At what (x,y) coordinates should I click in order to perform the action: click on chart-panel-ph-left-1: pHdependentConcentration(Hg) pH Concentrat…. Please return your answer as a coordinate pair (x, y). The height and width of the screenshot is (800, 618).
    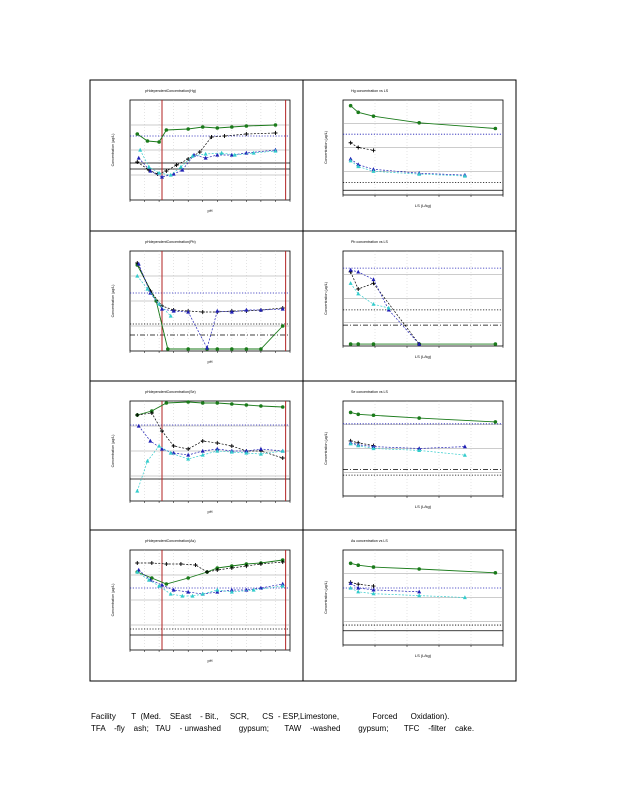
    Looking at the image, I should click on (196, 155).